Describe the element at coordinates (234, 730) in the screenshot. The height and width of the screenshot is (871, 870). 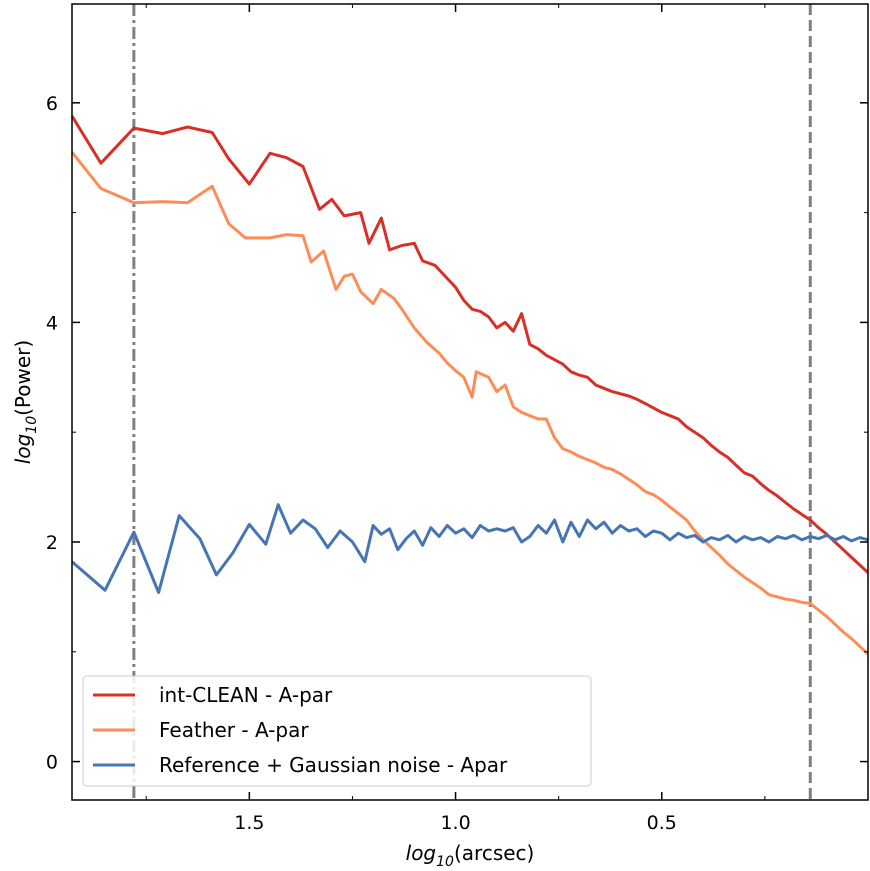
I see `legend-label-feather: Feather - A-par` at that location.